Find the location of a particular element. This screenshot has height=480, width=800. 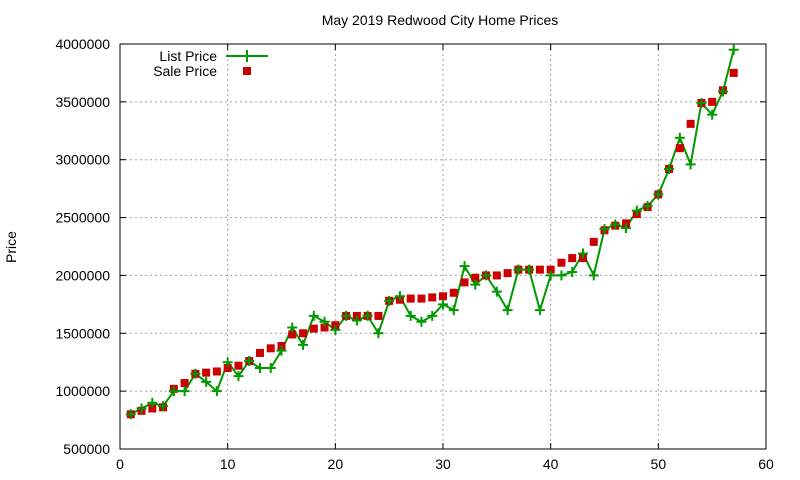

y-tick-label: 1000000 is located at coordinates (82, 391).